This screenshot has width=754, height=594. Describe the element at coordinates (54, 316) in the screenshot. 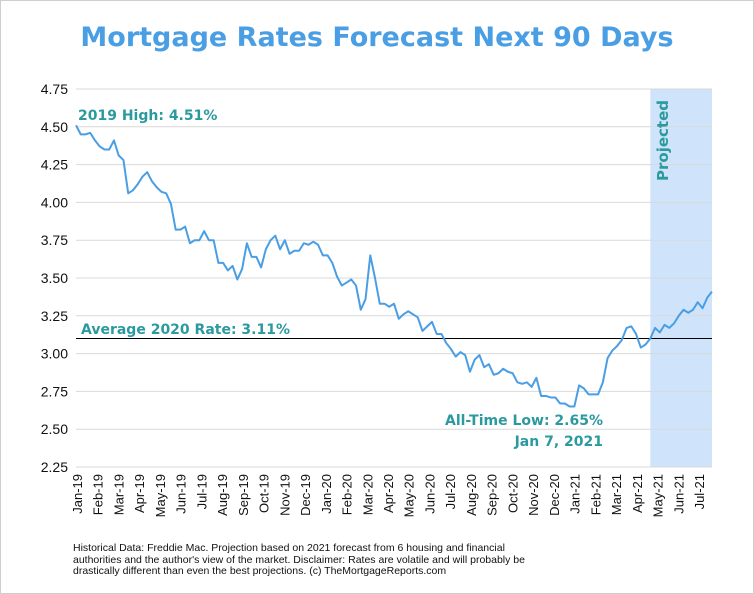

I see `y-tick-label: 3.25` at that location.